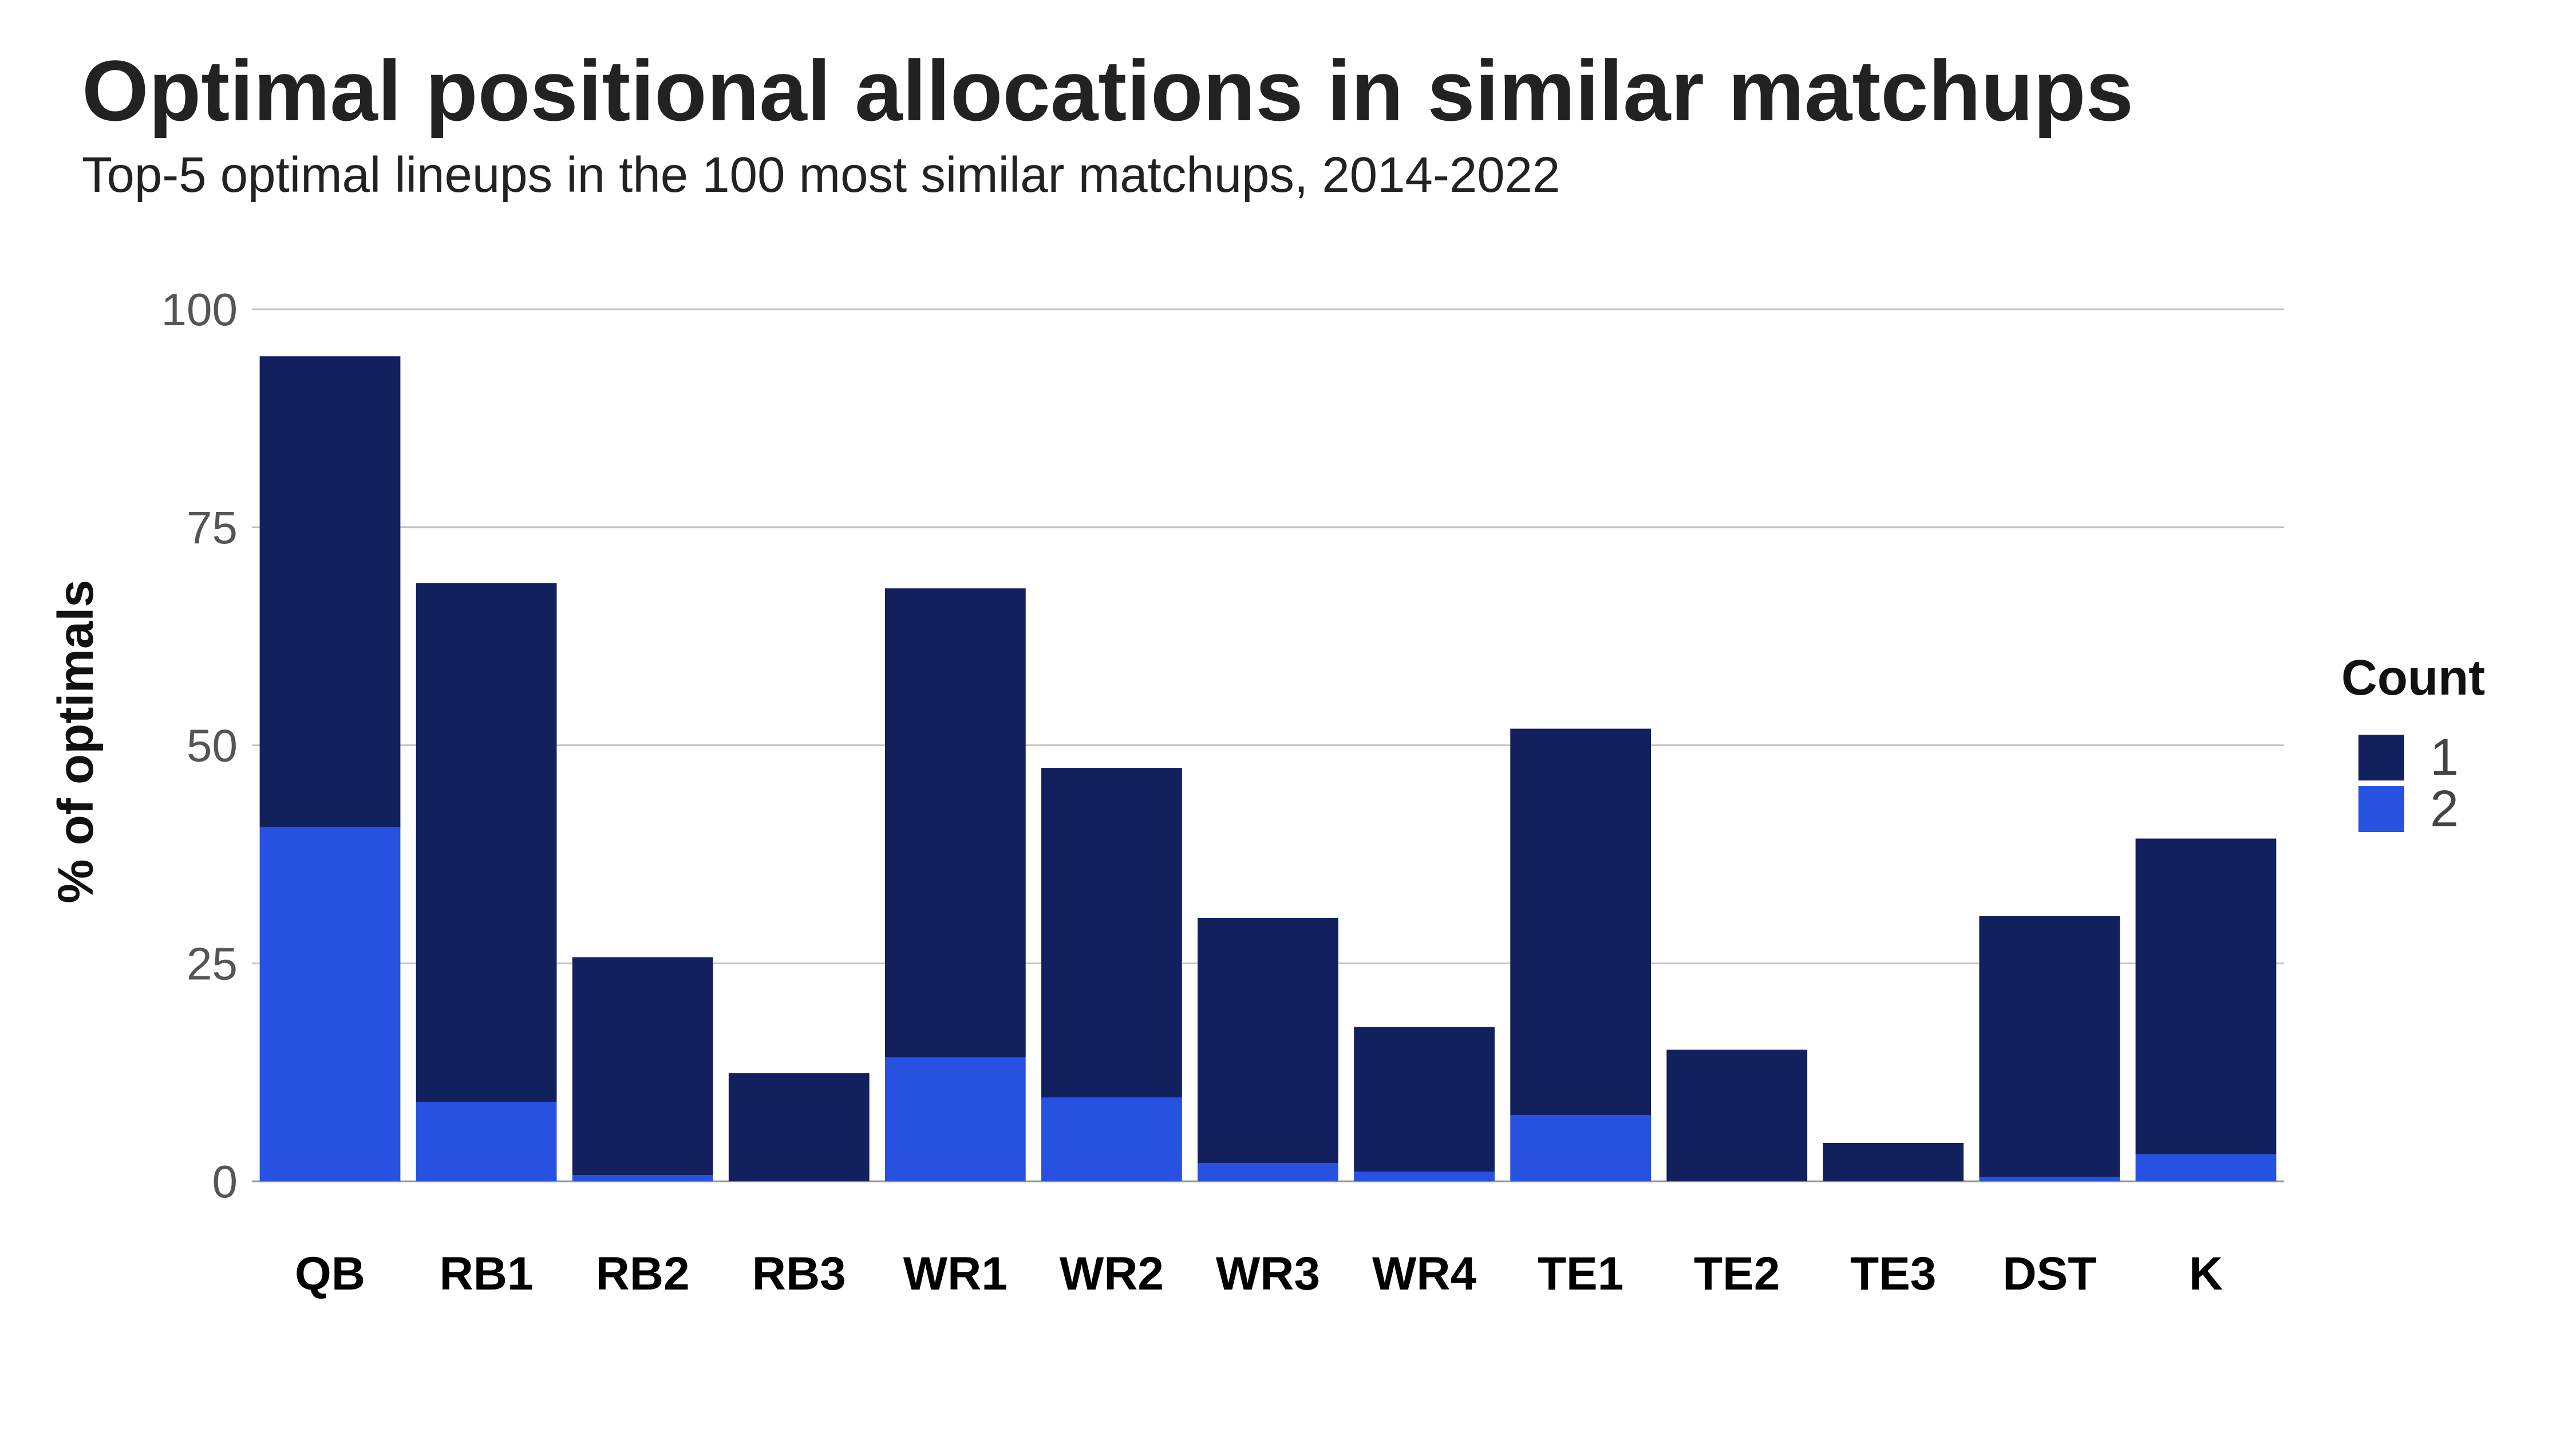  Describe the element at coordinates (2408, 783) in the screenshot. I see `legend-items: 12` at that location.